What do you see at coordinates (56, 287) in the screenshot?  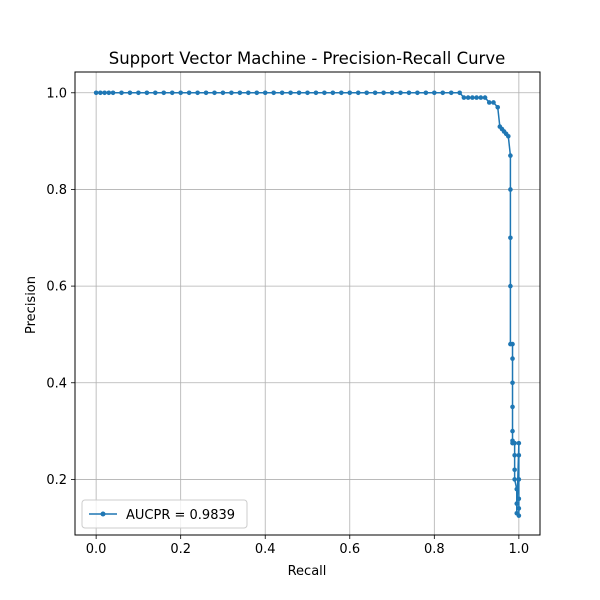 I see `y-tick-label: 0.6` at bounding box center [56, 287].